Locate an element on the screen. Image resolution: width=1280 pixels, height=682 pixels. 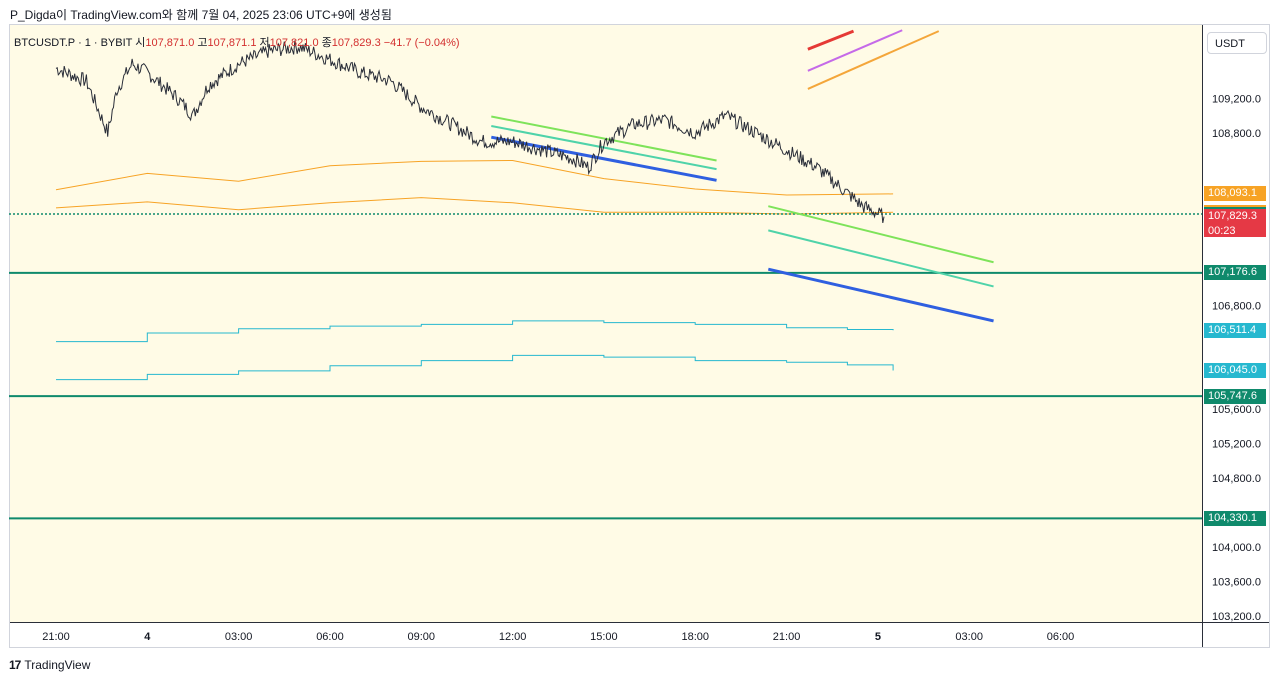
y-tick-label: 103,200.0 is located at coordinates (1236, 617).